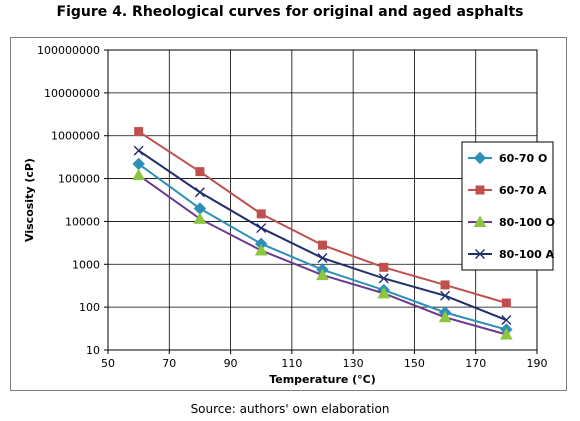 The width and height of the screenshot is (580, 421). What do you see at coordinates (29, 200) in the screenshot?
I see `y-axis-title: Viscosity (cP)` at bounding box center [29, 200].